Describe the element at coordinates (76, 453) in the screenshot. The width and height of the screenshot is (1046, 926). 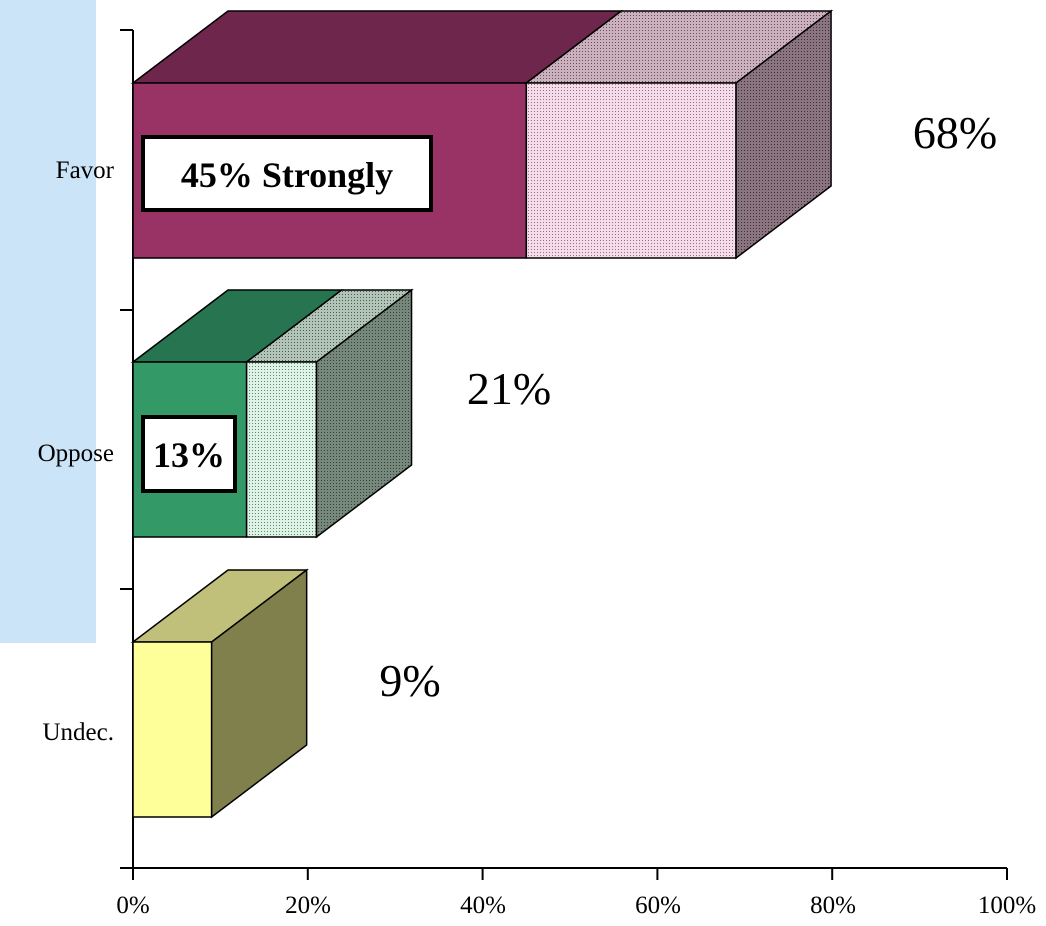
I see `category-label: Oppose` at that location.